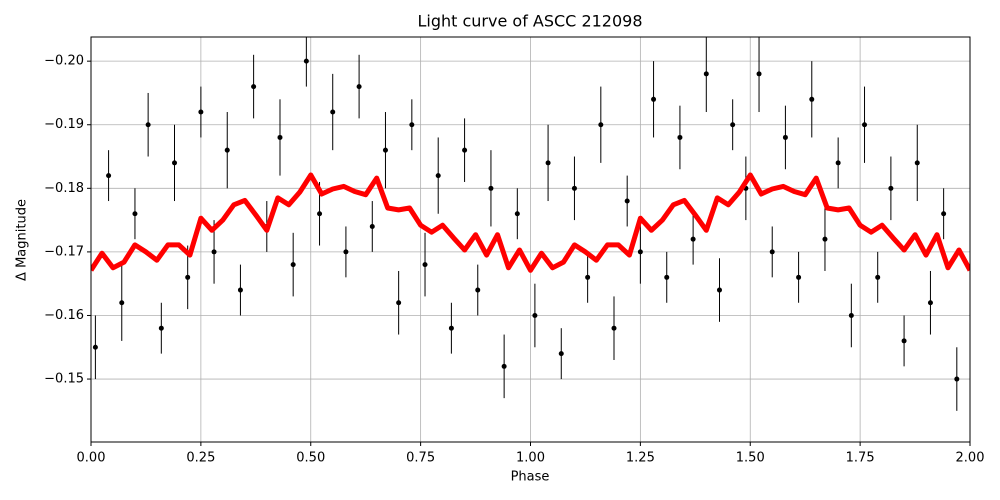  Describe the element at coordinates (91, 458) in the screenshot. I see `x-tick-label: 0.00` at that location.